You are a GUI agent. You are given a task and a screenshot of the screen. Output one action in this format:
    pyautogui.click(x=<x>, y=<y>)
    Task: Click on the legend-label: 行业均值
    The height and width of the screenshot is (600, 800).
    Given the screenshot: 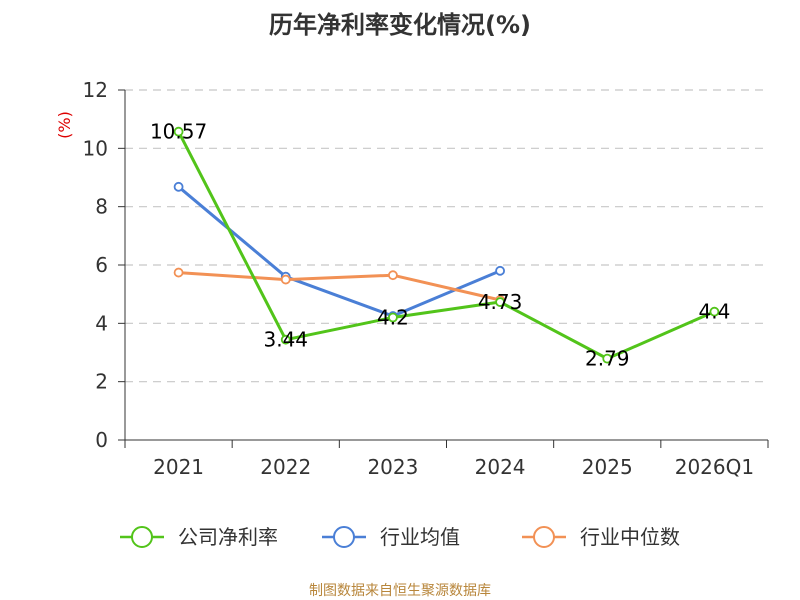 What is the action you would take?
    pyautogui.click(x=420, y=537)
    